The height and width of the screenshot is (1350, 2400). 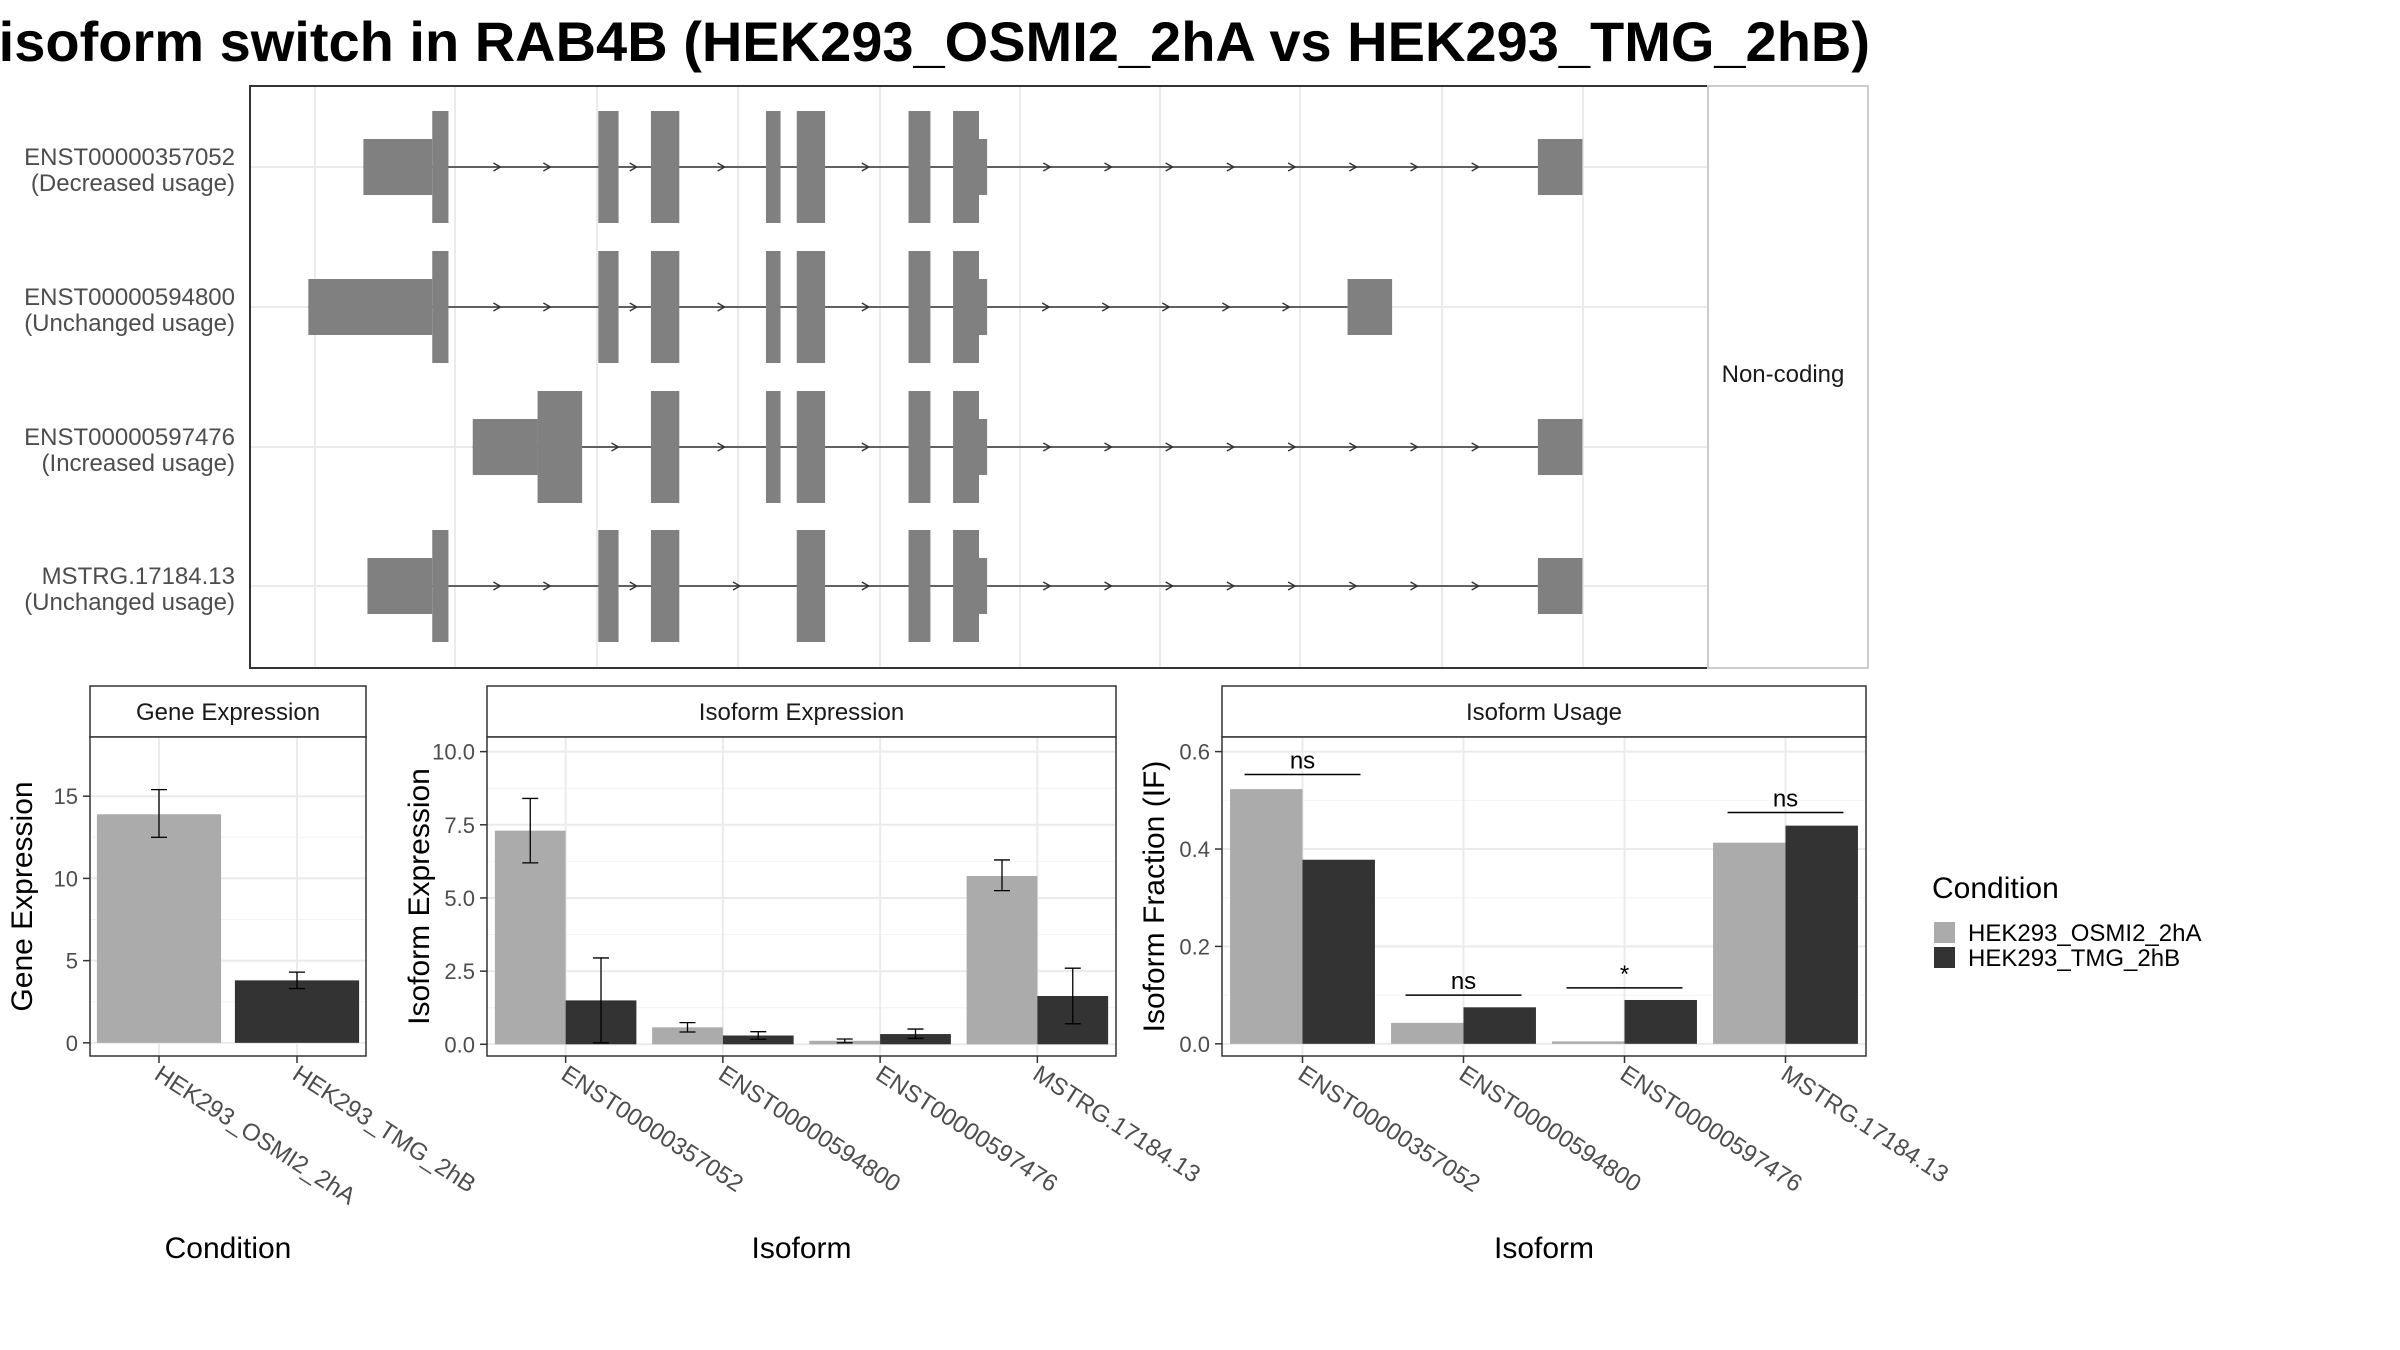 What do you see at coordinates (419, 896) in the screenshot?
I see `y-axis-title: Isoform Expression` at bounding box center [419, 896].